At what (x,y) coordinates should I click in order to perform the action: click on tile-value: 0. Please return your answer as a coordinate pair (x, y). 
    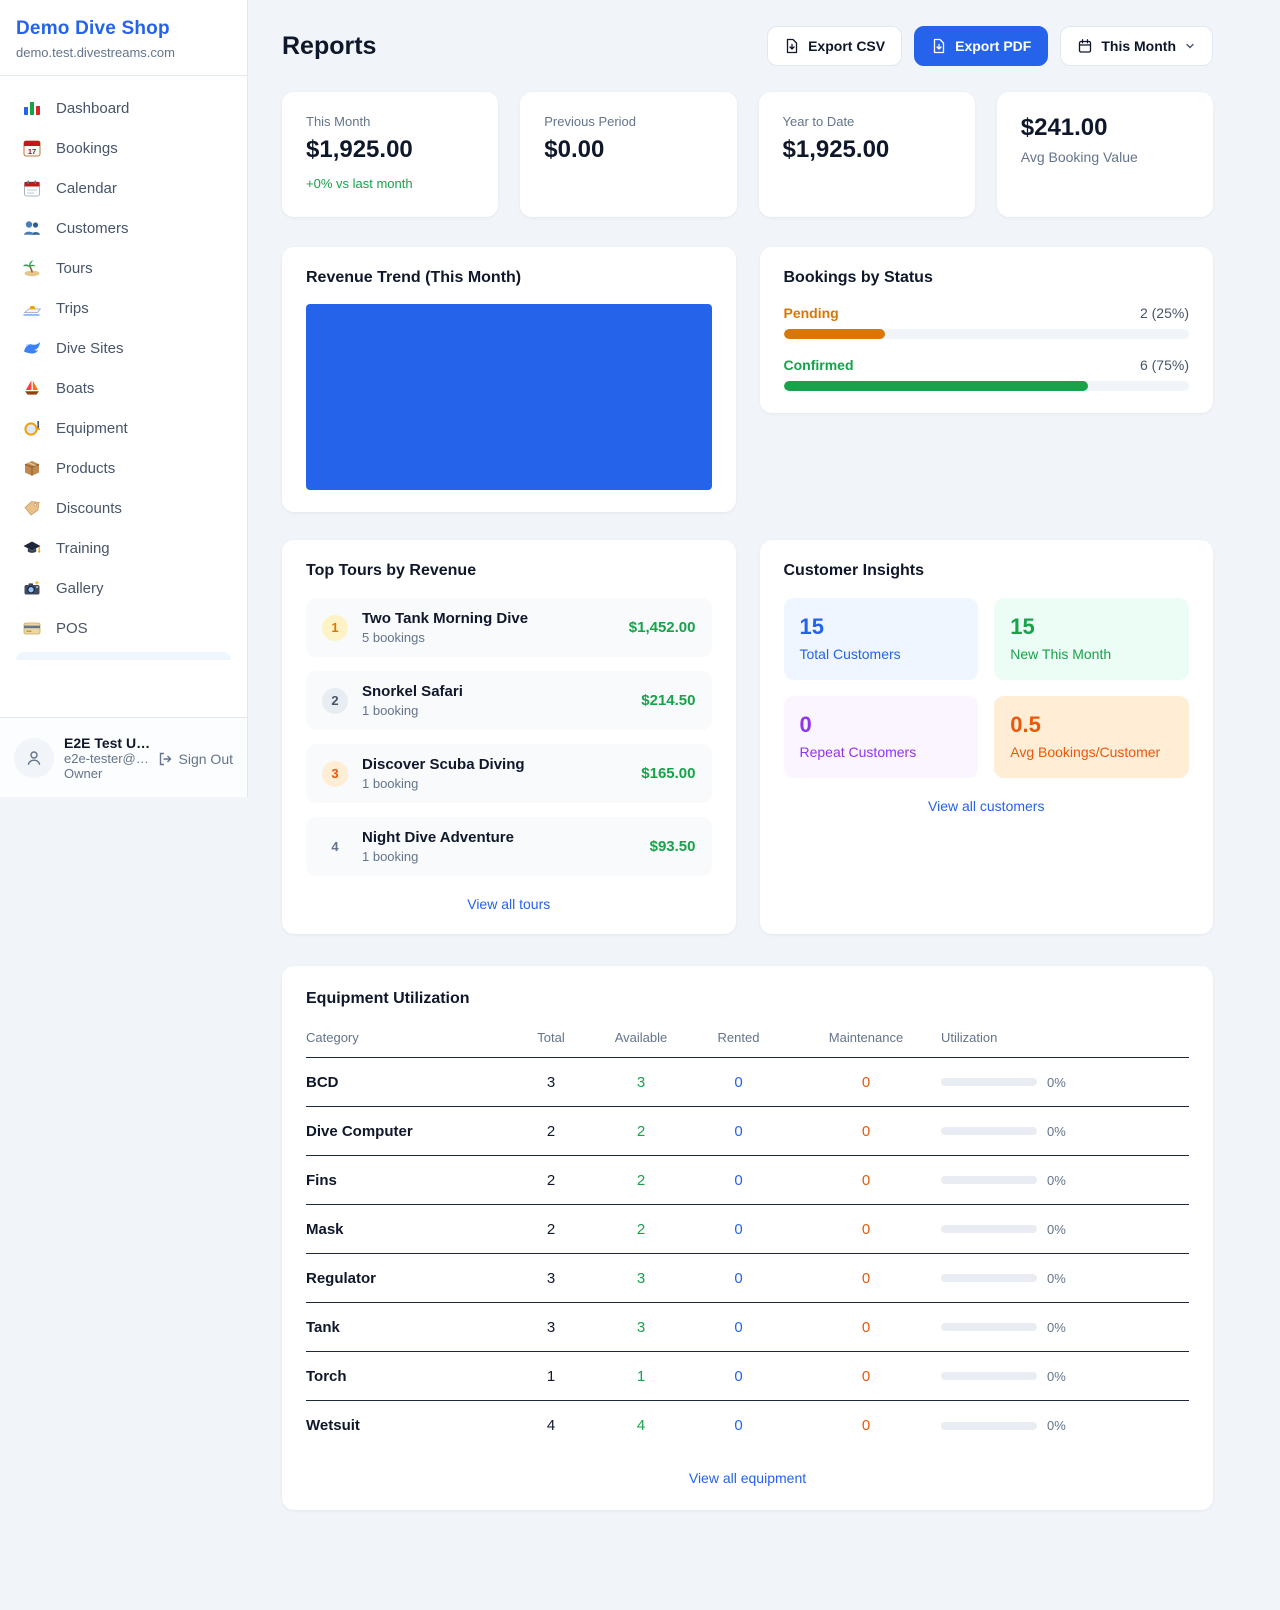
    Looking at the image, I should click on (805, 724).